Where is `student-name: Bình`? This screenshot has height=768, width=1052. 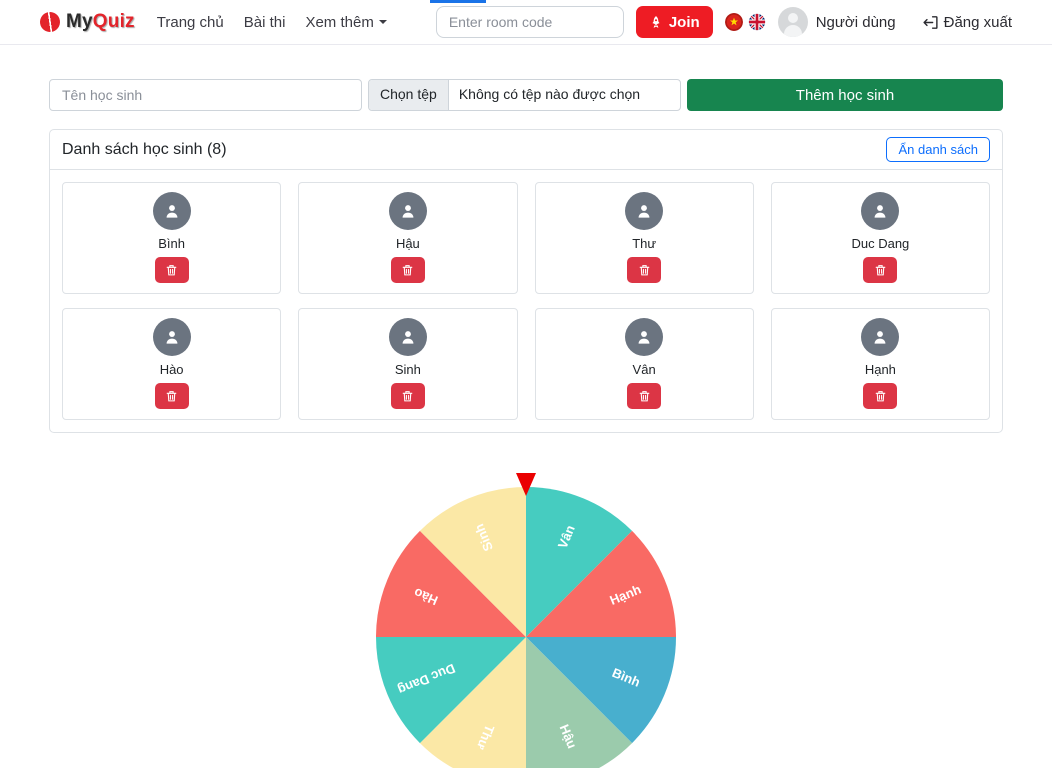 student-name: Bình is located at coordinates (171, 243).